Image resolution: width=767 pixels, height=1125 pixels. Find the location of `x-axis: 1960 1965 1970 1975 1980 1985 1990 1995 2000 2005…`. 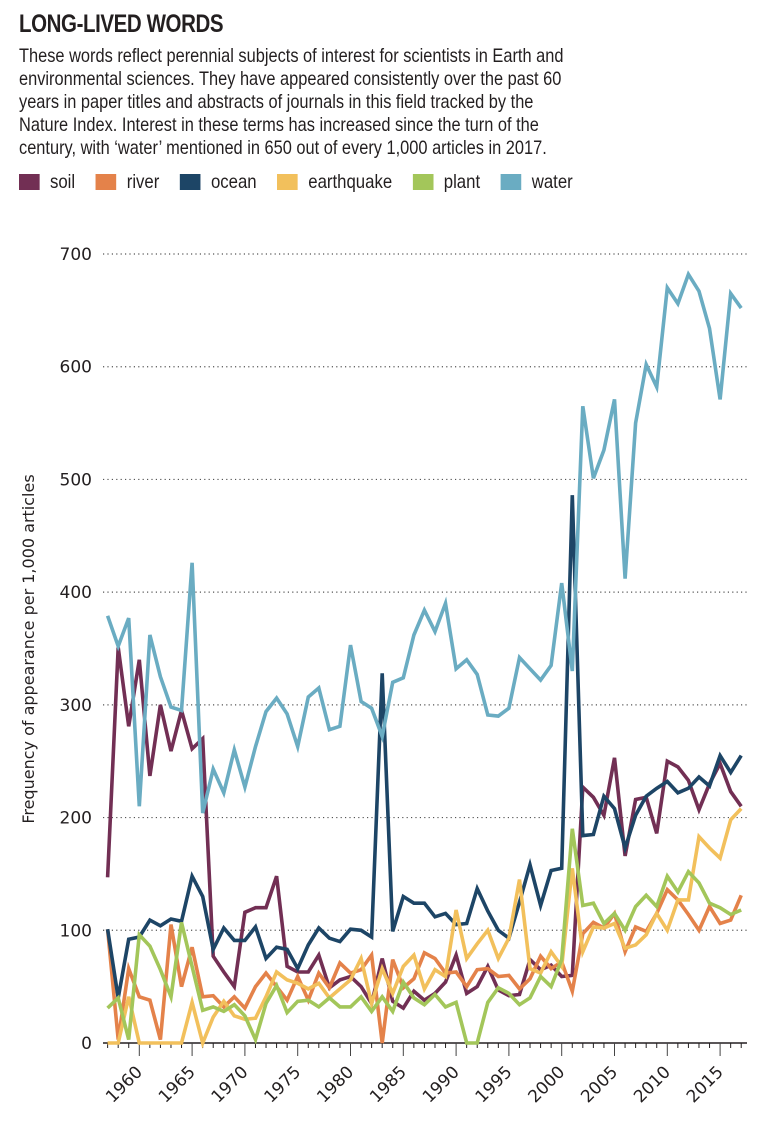

x-axis: 1960 1965 1970 1975 1980 1985 1990 1995 2000 2005… is located at coordinates (424, 1074).